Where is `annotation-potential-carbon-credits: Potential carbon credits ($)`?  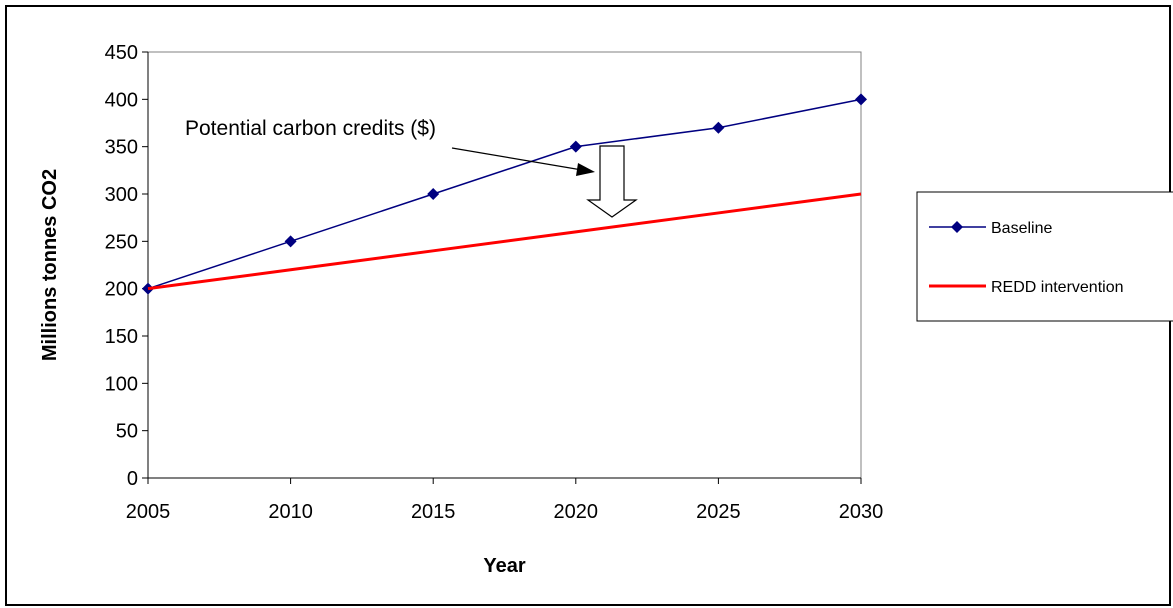
annotation-potential-carbon-credits: Potential carbon credits ($) is located at coordinates (310, 128).